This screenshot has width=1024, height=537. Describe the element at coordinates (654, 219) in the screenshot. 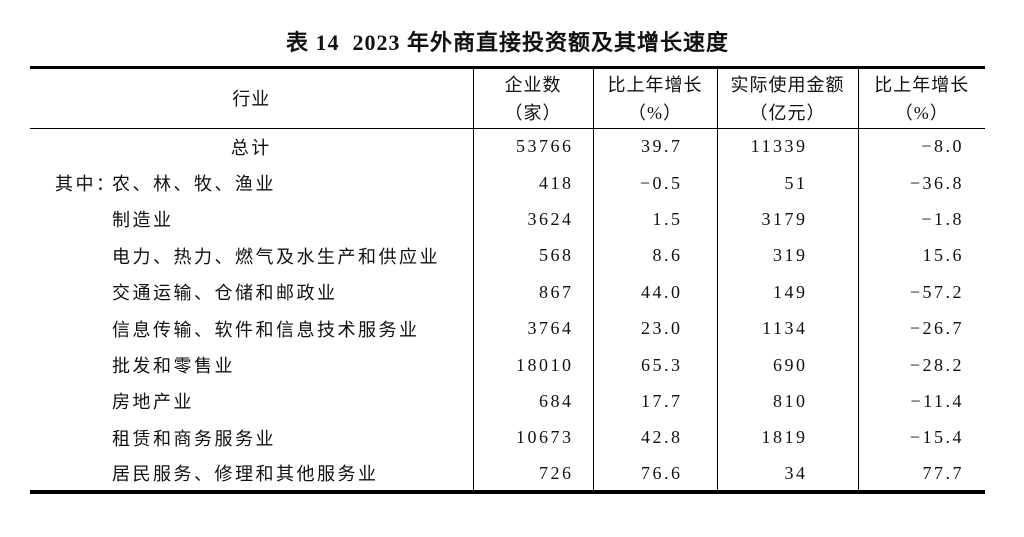

I see `cell-value: 1.5` at that location.